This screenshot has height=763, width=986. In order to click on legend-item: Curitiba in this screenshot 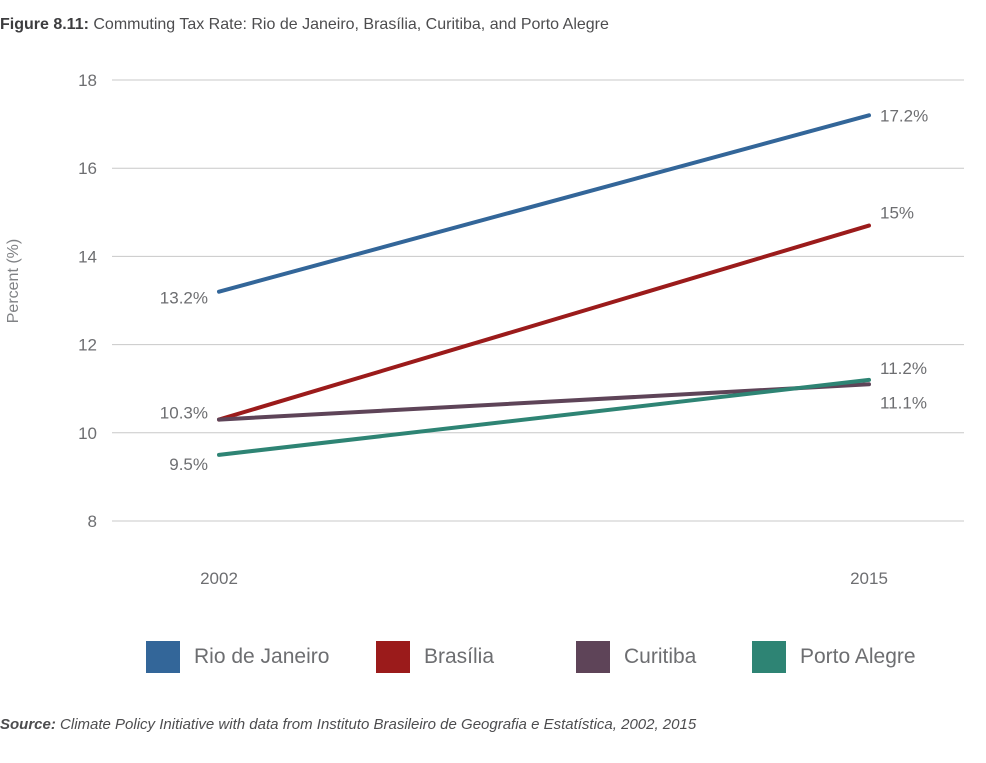, I will do `click(636, 657)`.